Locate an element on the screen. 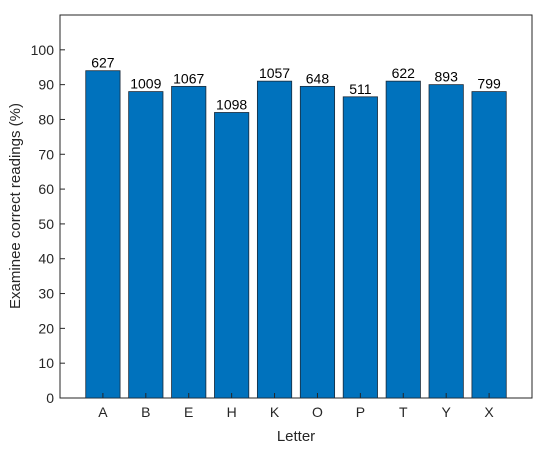 The width and height of the screenshot is (550, 455). y-tick-label: 60 is located at coordinates (46, 189).